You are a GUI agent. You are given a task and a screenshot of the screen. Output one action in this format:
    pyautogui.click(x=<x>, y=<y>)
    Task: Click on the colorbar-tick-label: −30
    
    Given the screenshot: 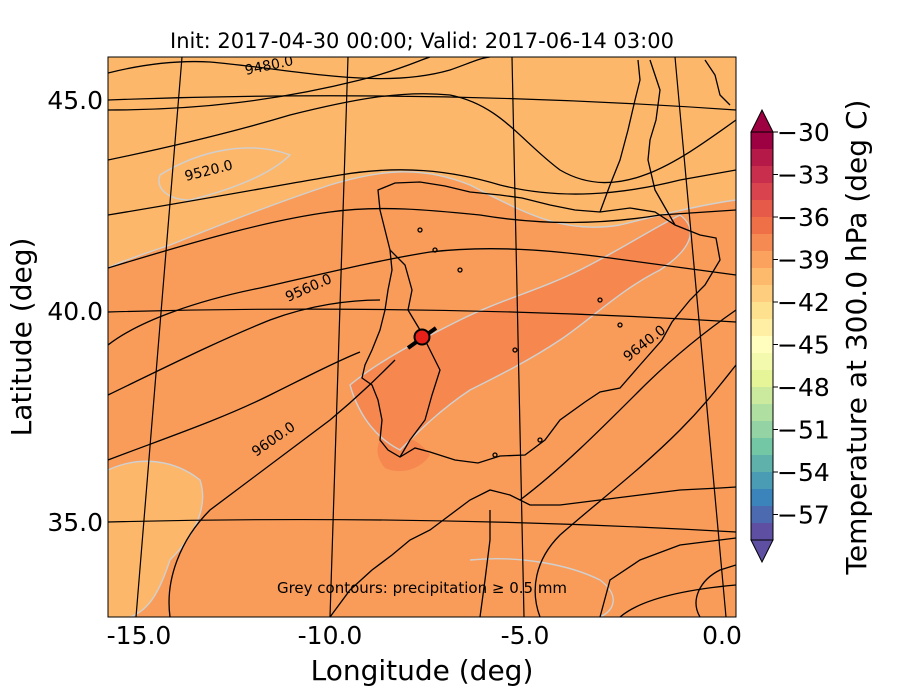 What is the action you would take?
    pyautogui.click(x=803, y=132)
    